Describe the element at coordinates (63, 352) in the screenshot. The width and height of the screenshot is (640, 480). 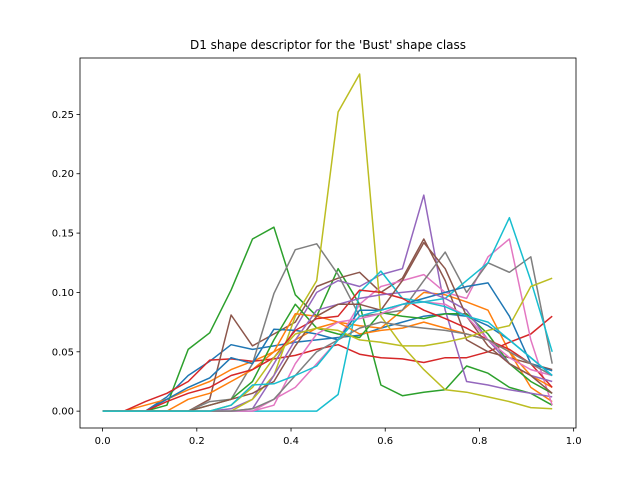
I see `y-tick-label: 0.05` at that location.